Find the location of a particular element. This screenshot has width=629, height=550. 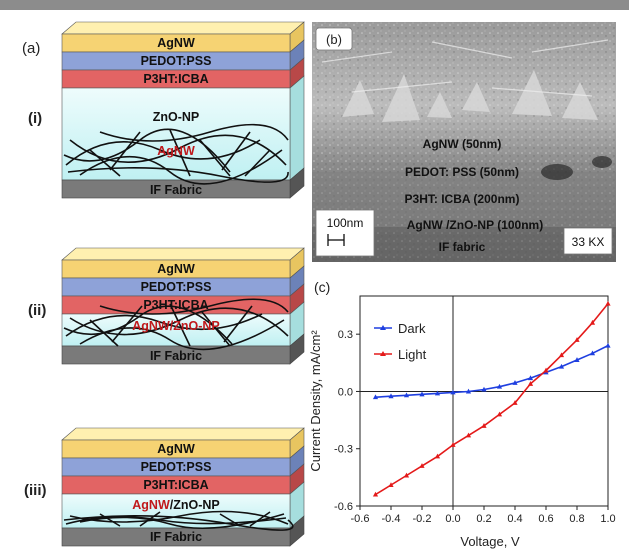

x-axis-title: Voltage, V is located at coordinates (490, 541).